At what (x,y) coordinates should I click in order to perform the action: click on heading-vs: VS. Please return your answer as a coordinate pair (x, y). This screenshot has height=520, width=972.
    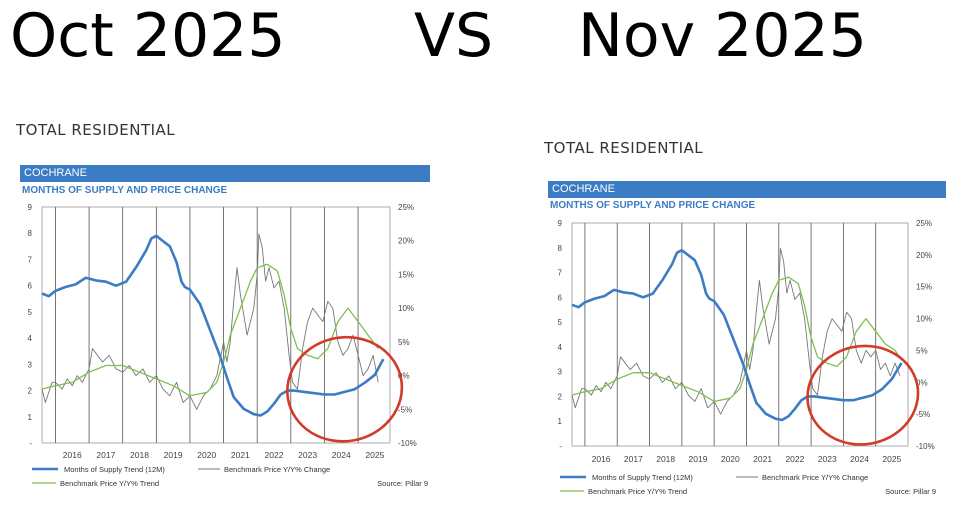
    Looking at the image, I should click on (454, 36).